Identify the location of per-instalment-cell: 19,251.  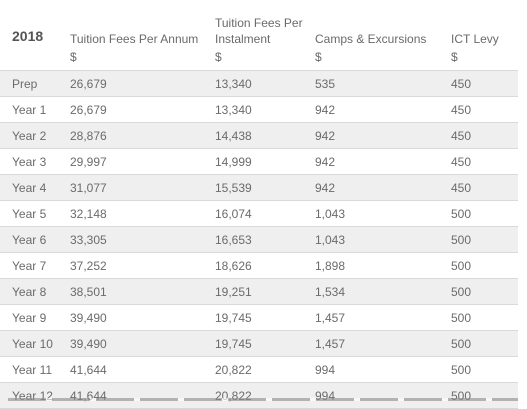
(265, 291).